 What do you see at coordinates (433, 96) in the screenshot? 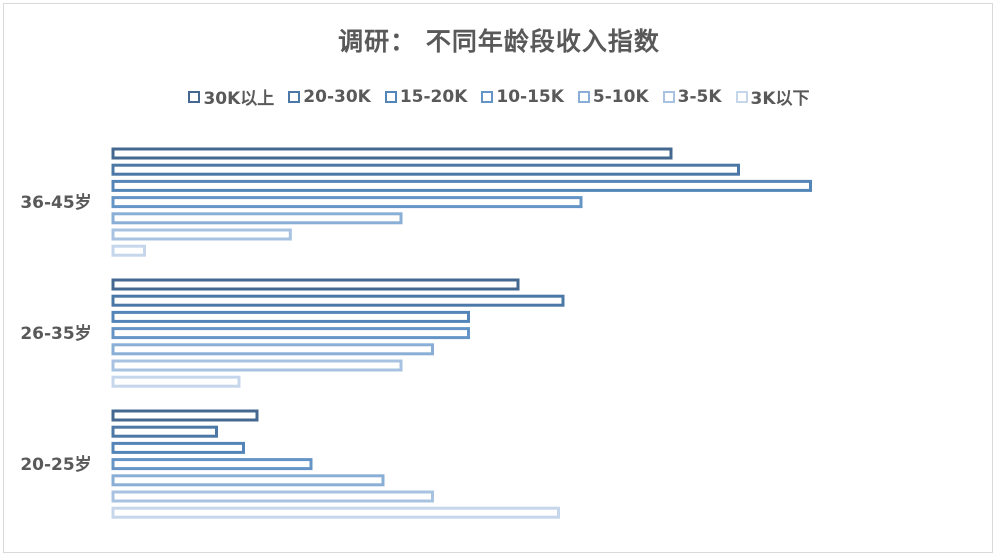
I see `legend-label: 15-20K` at bounding box center [433, 96].